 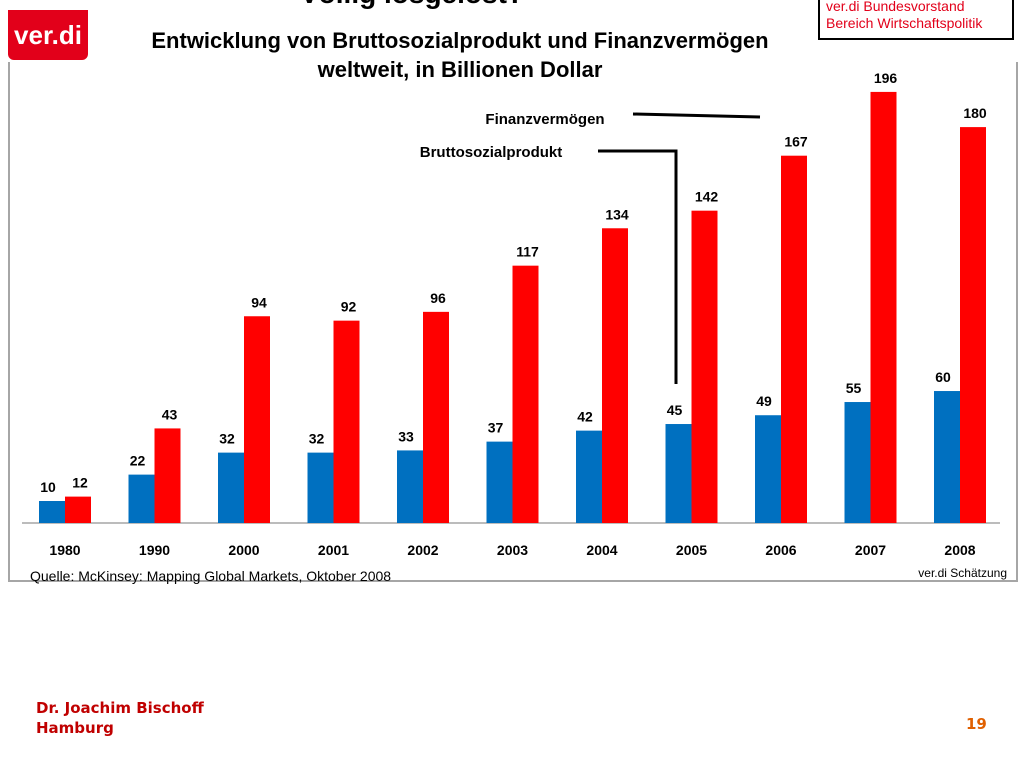 I want to click on data-label-bsp-2005: 45, so click(x=675, y=410).